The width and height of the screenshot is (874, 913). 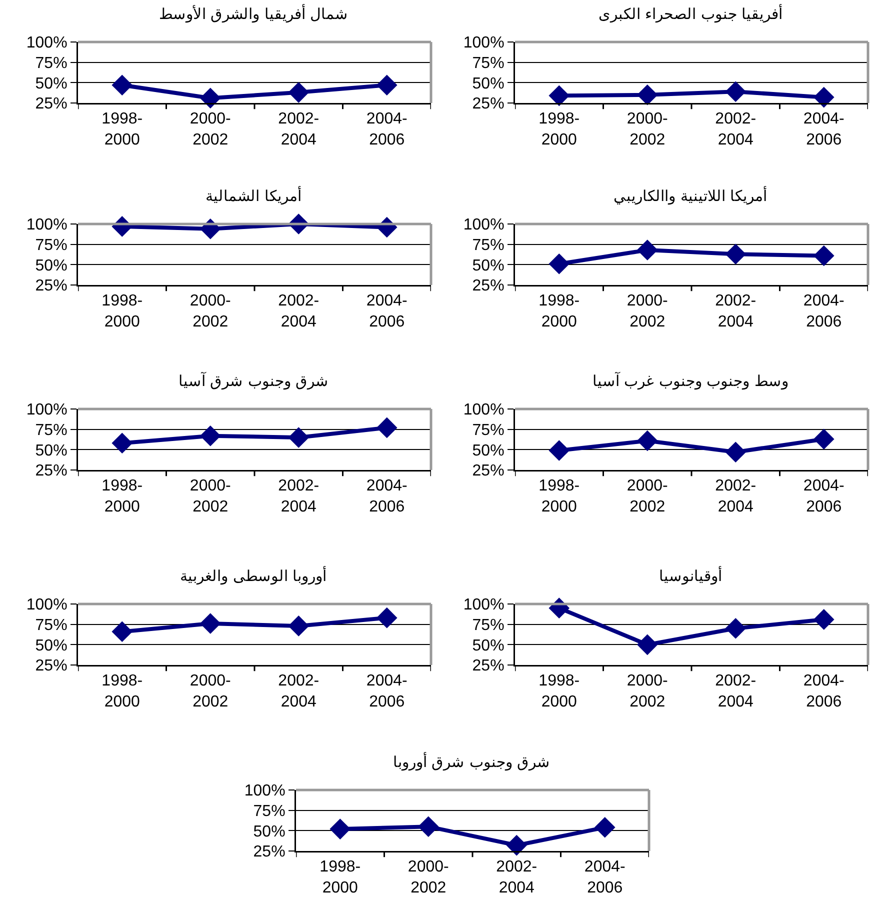 I want to click on chart-title: شرق وجنوب شرق آسيا, so click(x=253, y=381).